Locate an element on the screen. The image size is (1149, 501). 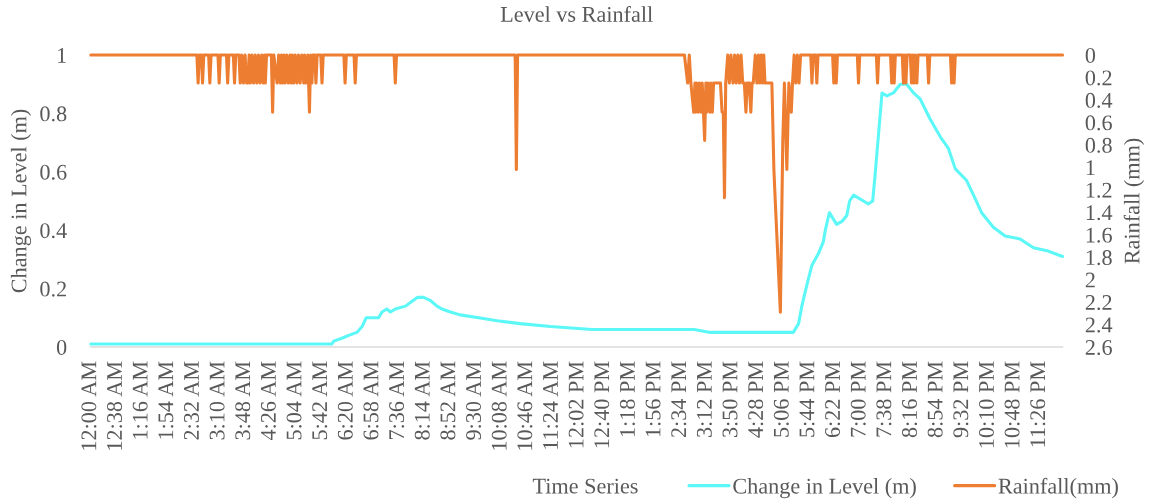
x-tick-label: 5:44 PM is located at coordinates (807, 399).